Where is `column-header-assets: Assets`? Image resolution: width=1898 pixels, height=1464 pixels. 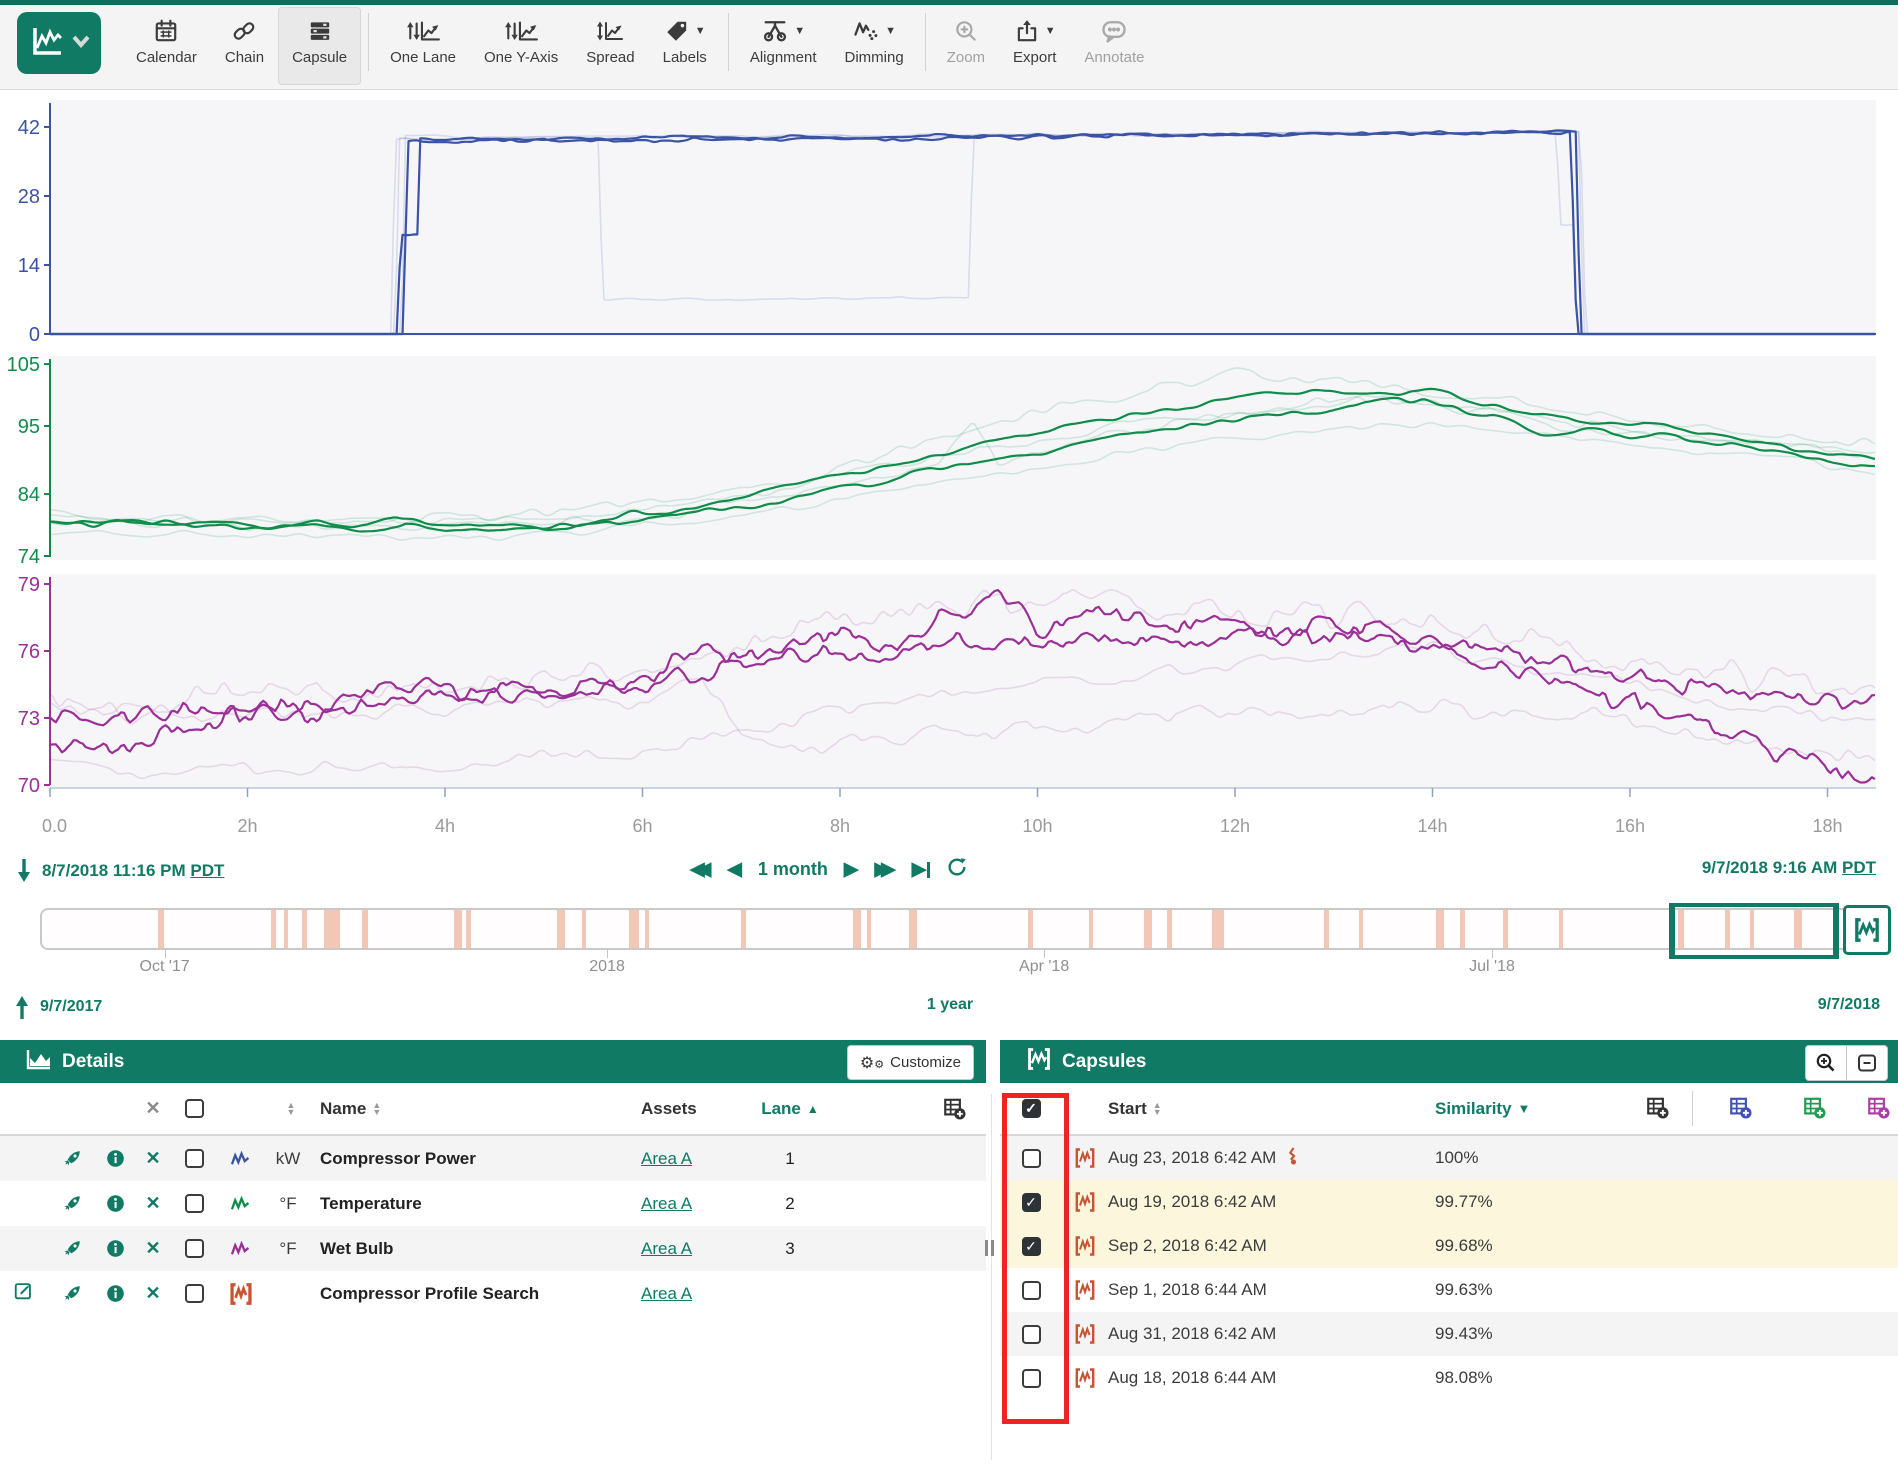 column-header-assets: Assets is located at coordinates (669, 1108).